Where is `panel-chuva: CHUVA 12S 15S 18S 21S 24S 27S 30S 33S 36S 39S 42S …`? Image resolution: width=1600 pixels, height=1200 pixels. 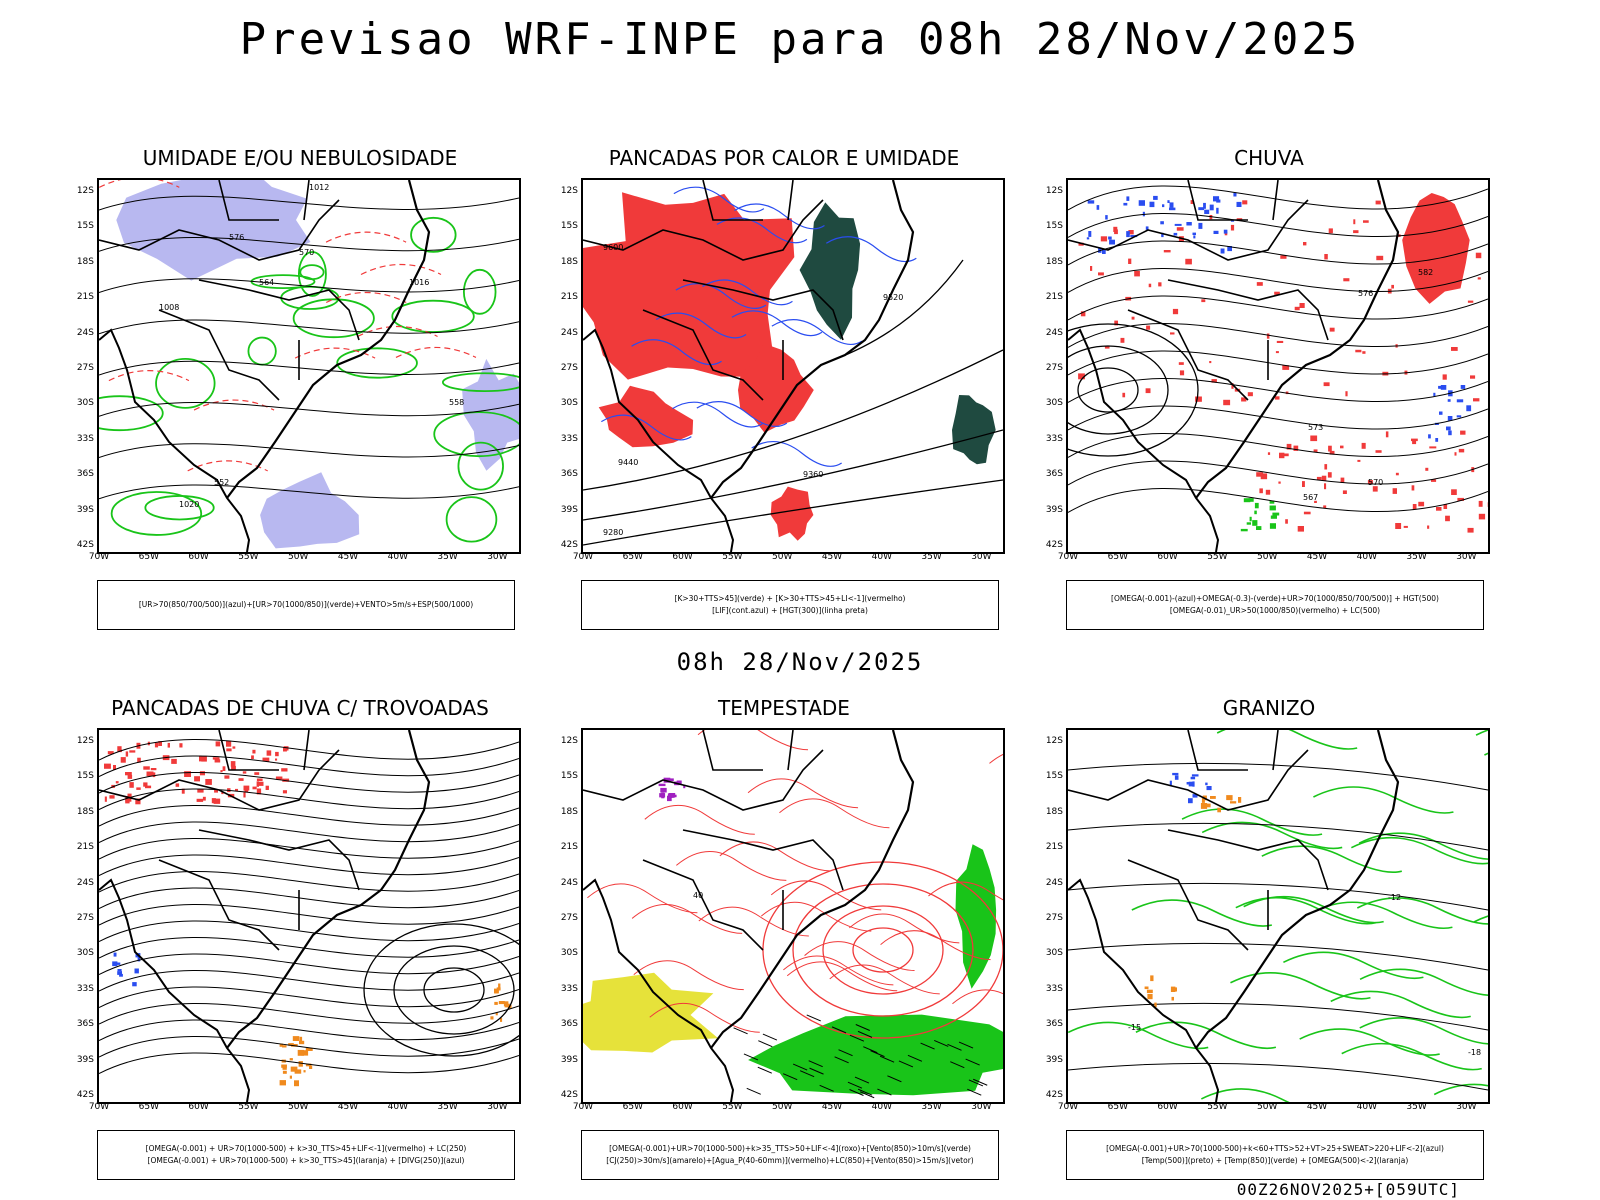 panel-chuva: CHUVA 12S 15S 18S 21S 24S 27S 30S 33S 36S 39S 42S … is located at coordinates (1269, 388).